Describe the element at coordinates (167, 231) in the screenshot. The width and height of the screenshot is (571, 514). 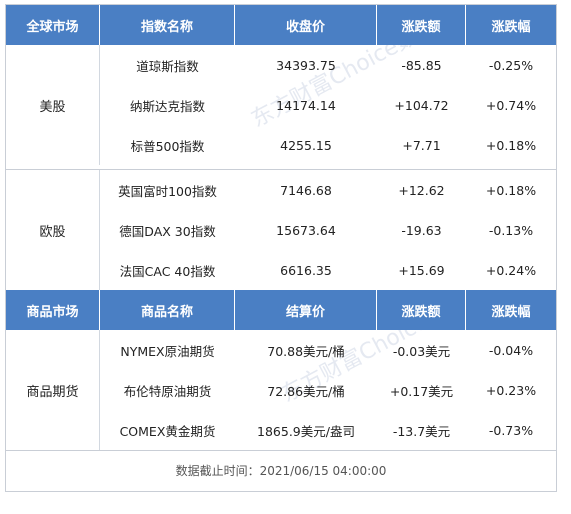
I see `row-name: 德国DAX 30指数` at that location.